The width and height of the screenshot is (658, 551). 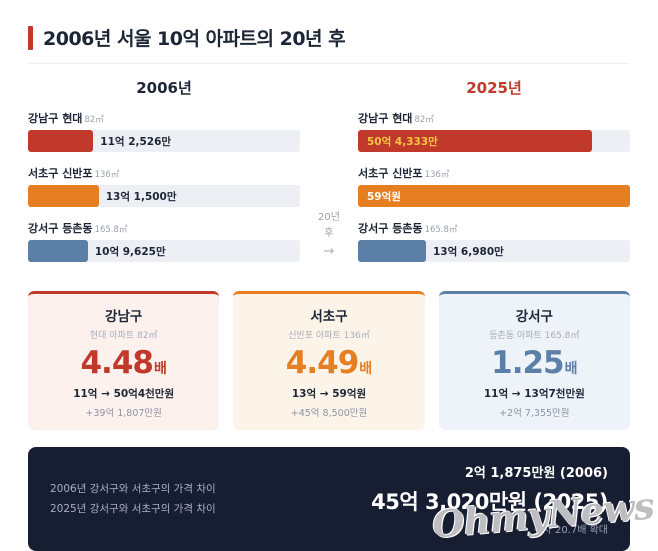 What do you see at coordinates (133, 488) in the screenshot?
I see `gap-line-2006: 2006년 강서구와 서초구의 가격 차이` at bounding box center [133, 488].